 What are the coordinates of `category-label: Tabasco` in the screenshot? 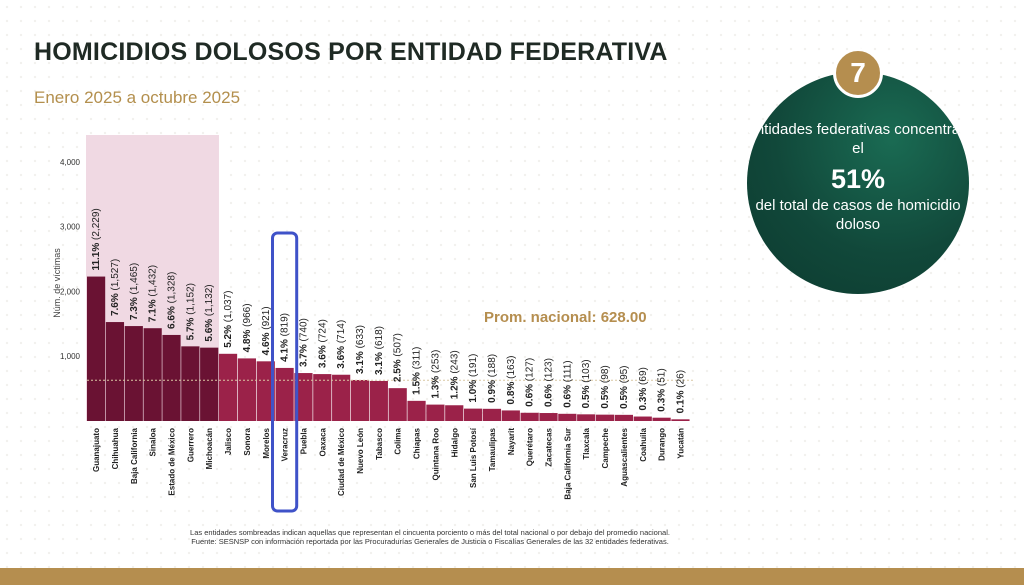 It's located at (379, 444).